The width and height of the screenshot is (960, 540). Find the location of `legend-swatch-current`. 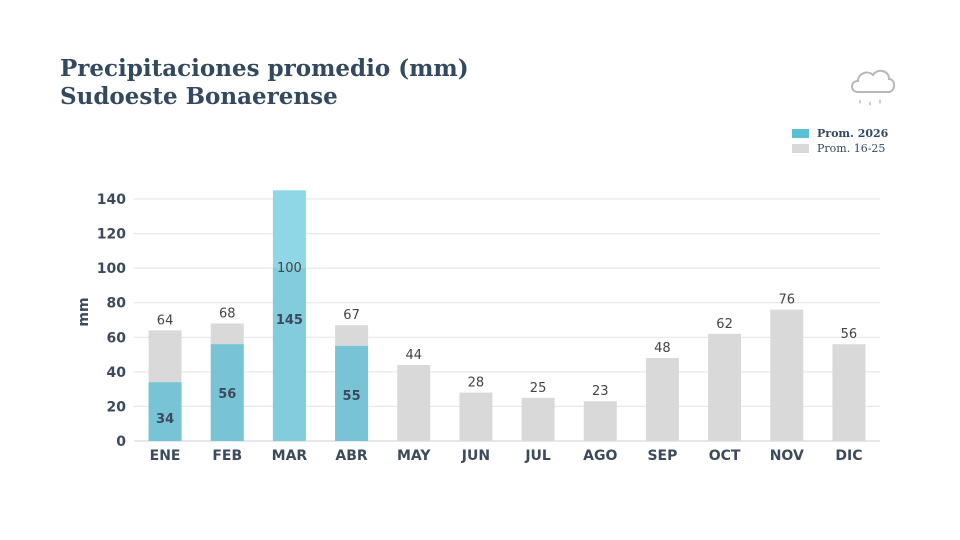

legend-swatch-current is located at coordinates (800, 133).